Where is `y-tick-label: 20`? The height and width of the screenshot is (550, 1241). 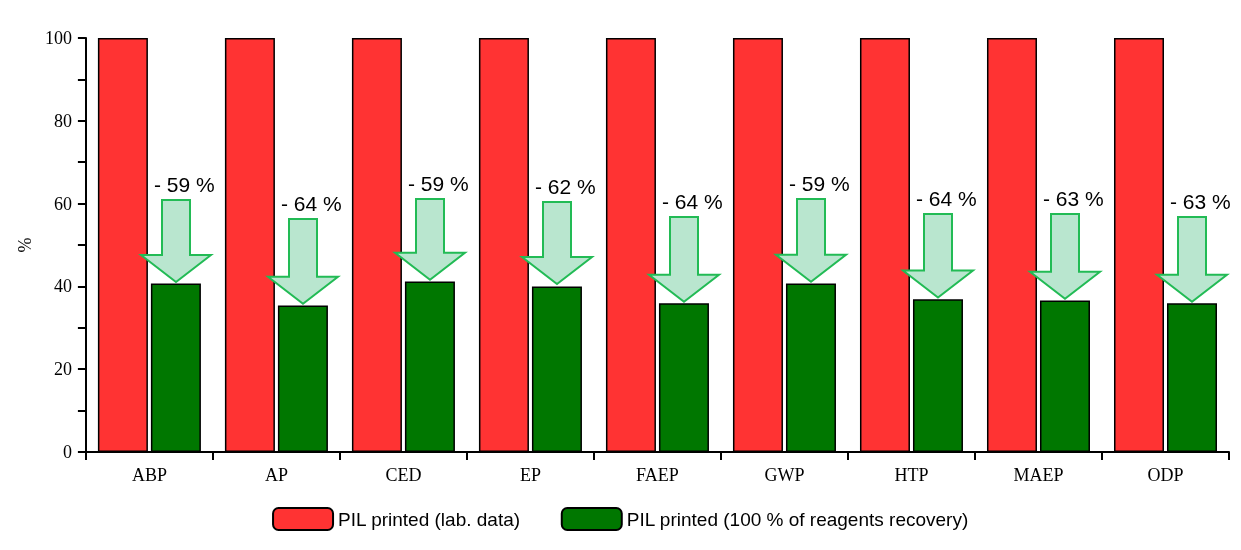 y-tick-label: 20 is located at coordinates (62, 369).